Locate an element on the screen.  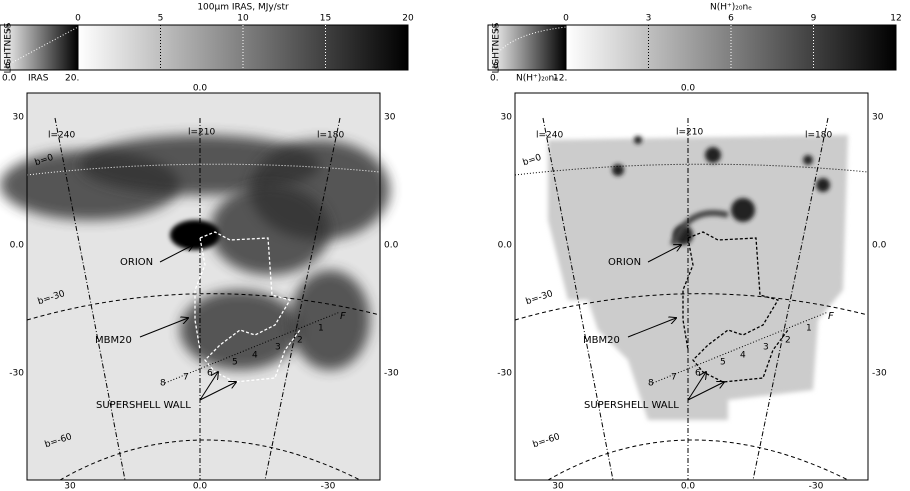
mbm20-label: MBM20 is located at coordinates (601, 340).